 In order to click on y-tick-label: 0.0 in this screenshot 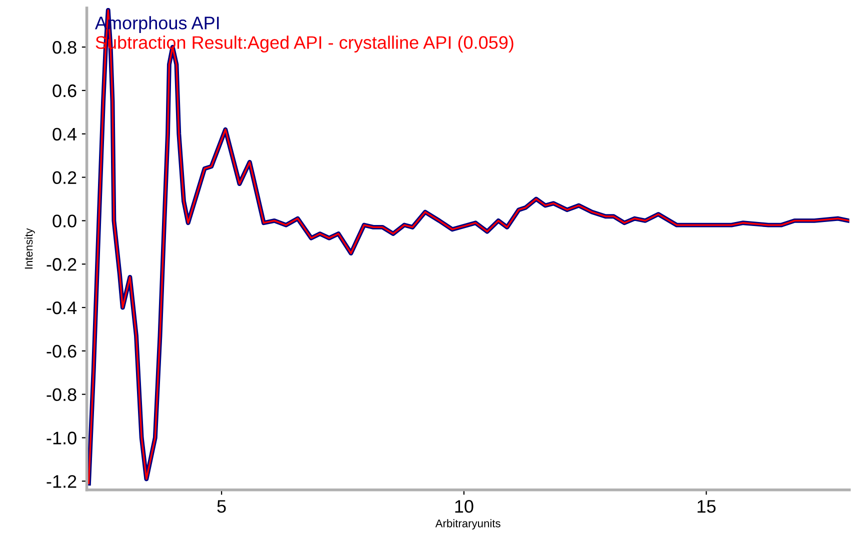, I will do `click(64, 221)`.